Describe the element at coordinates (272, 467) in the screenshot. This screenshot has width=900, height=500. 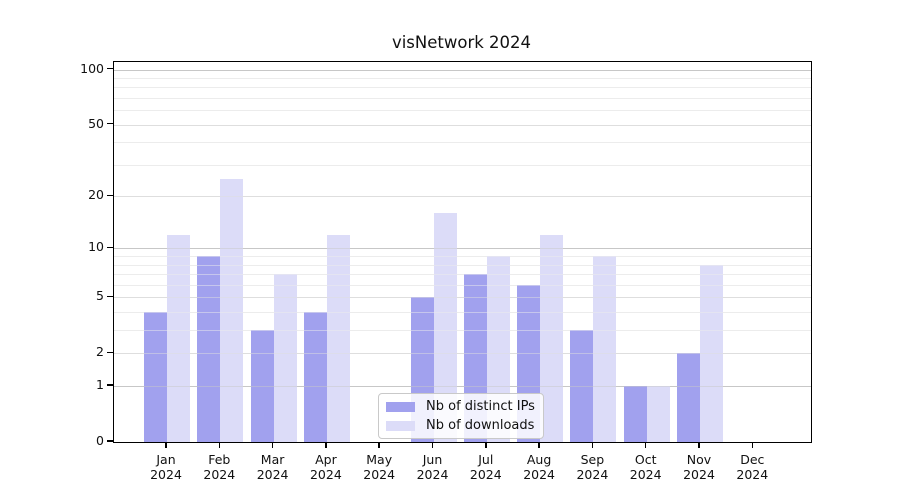
I see `x-tick-label-mar: Mar 2024` at that location.